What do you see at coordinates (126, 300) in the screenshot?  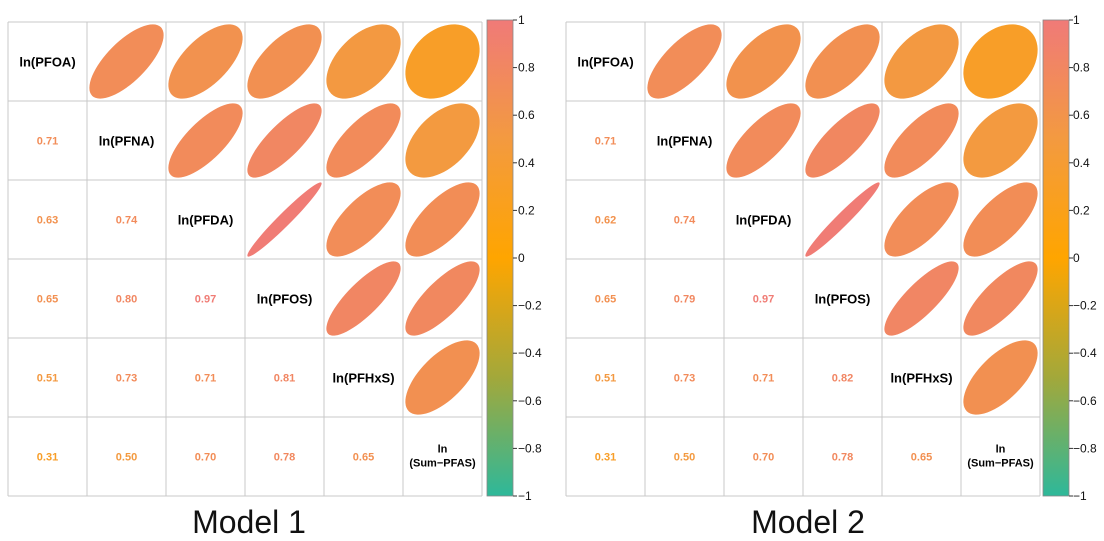 I see `correlation-value-label: 0.80` at bounding box center [126, 300].